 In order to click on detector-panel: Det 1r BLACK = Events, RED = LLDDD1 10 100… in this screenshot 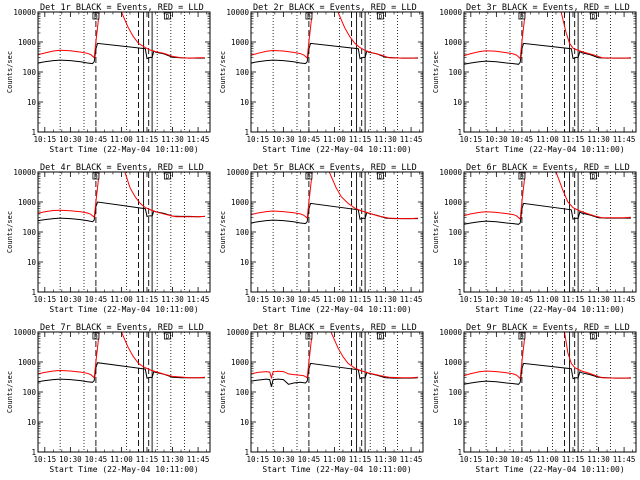, I will do `click(108, 78)`.